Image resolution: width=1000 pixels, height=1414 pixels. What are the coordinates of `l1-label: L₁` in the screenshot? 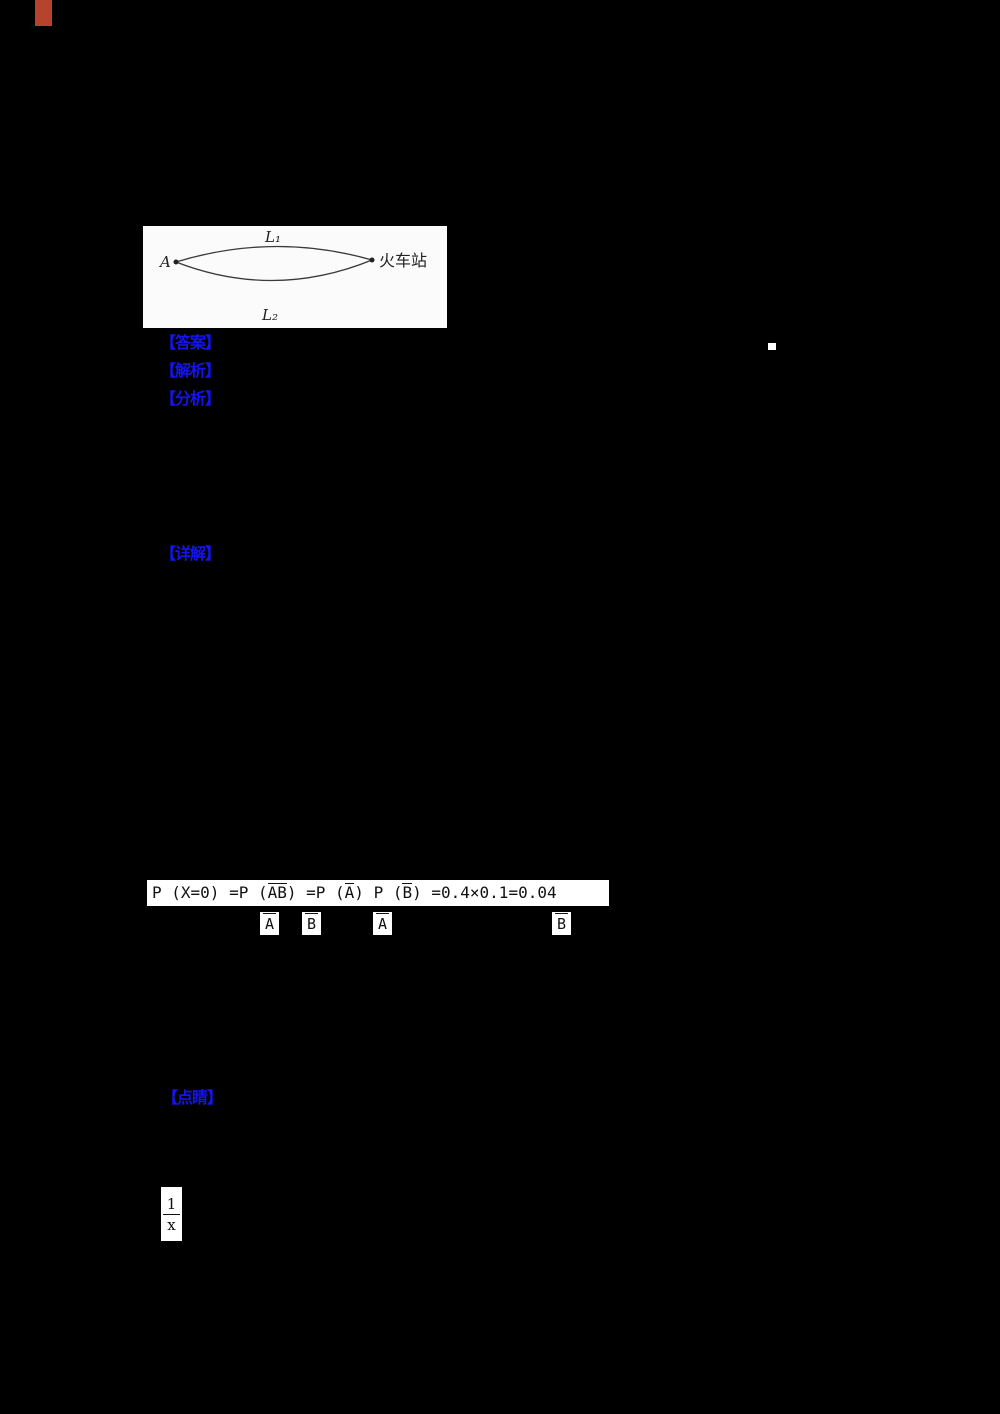 It's located at (272, 237).